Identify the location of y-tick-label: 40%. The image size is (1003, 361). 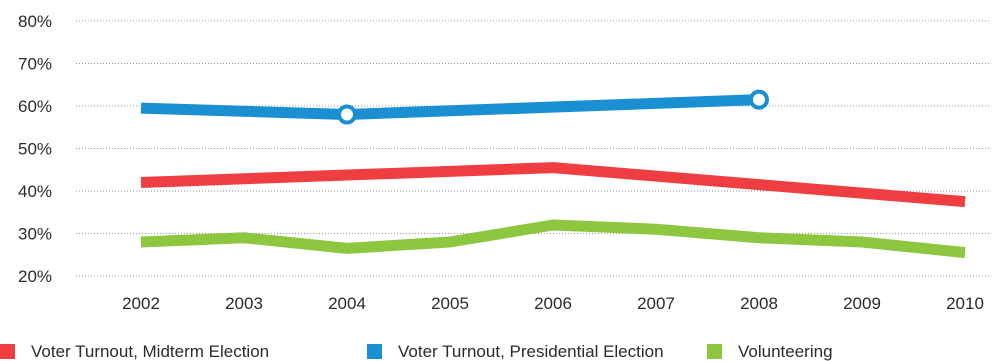
(35, 191).